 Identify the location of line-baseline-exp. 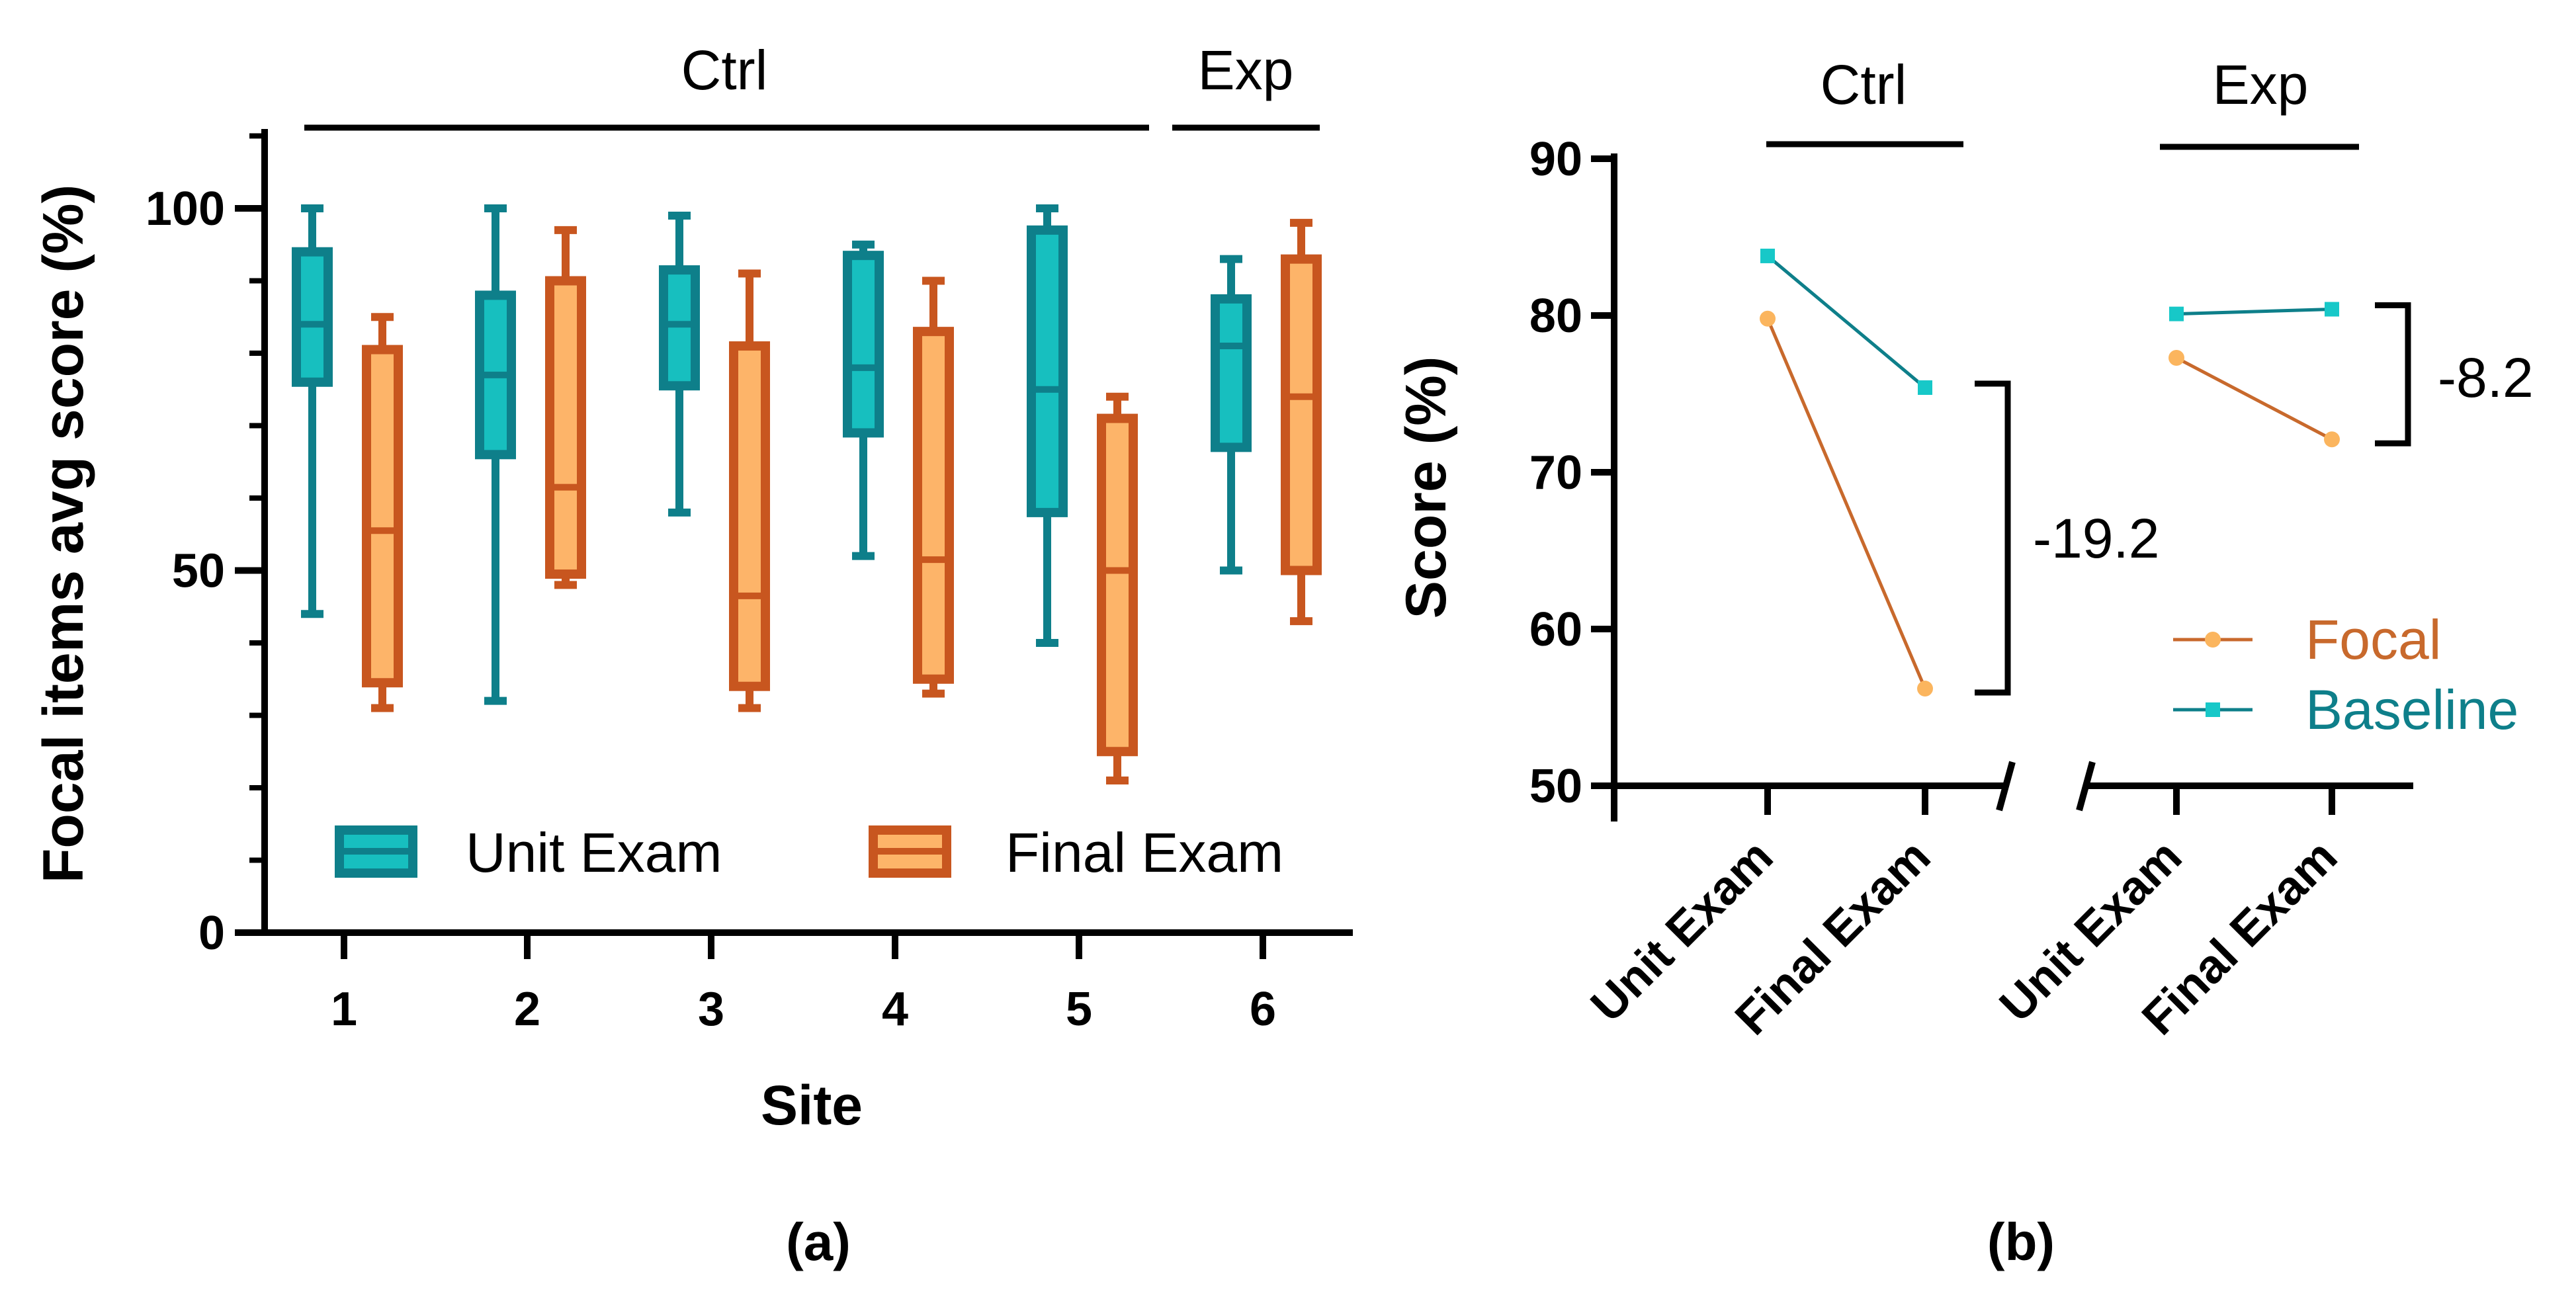
(2254, 312).